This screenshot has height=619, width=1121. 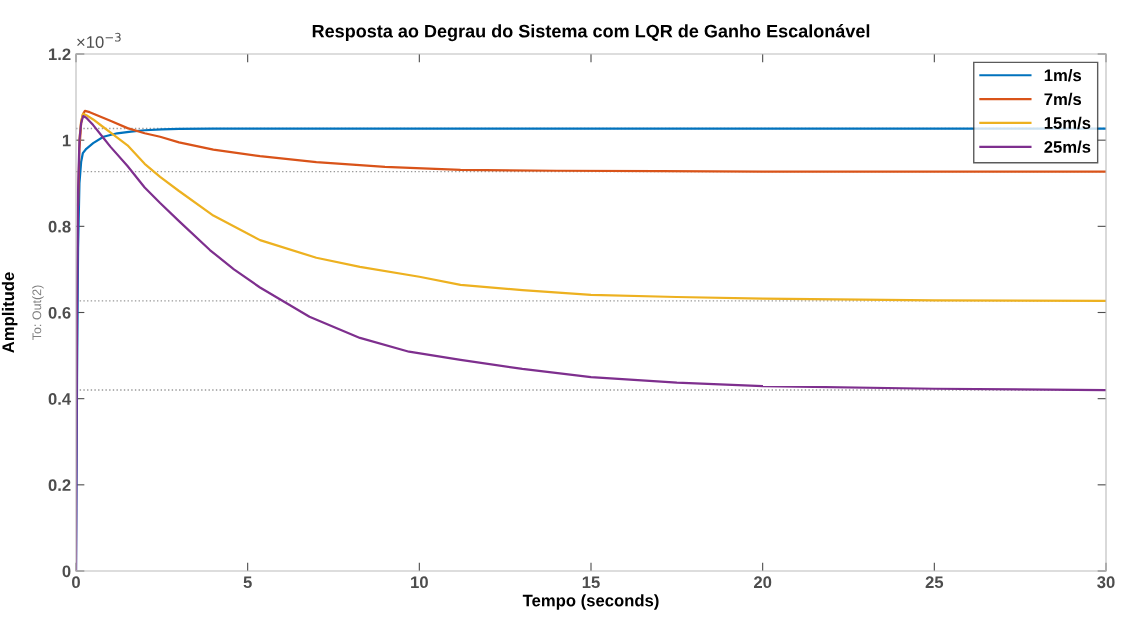 What do you see at coordinates (66, 571) in the screenshot?
I see `y-tick-label: 0` at bounding box center [66, 571].